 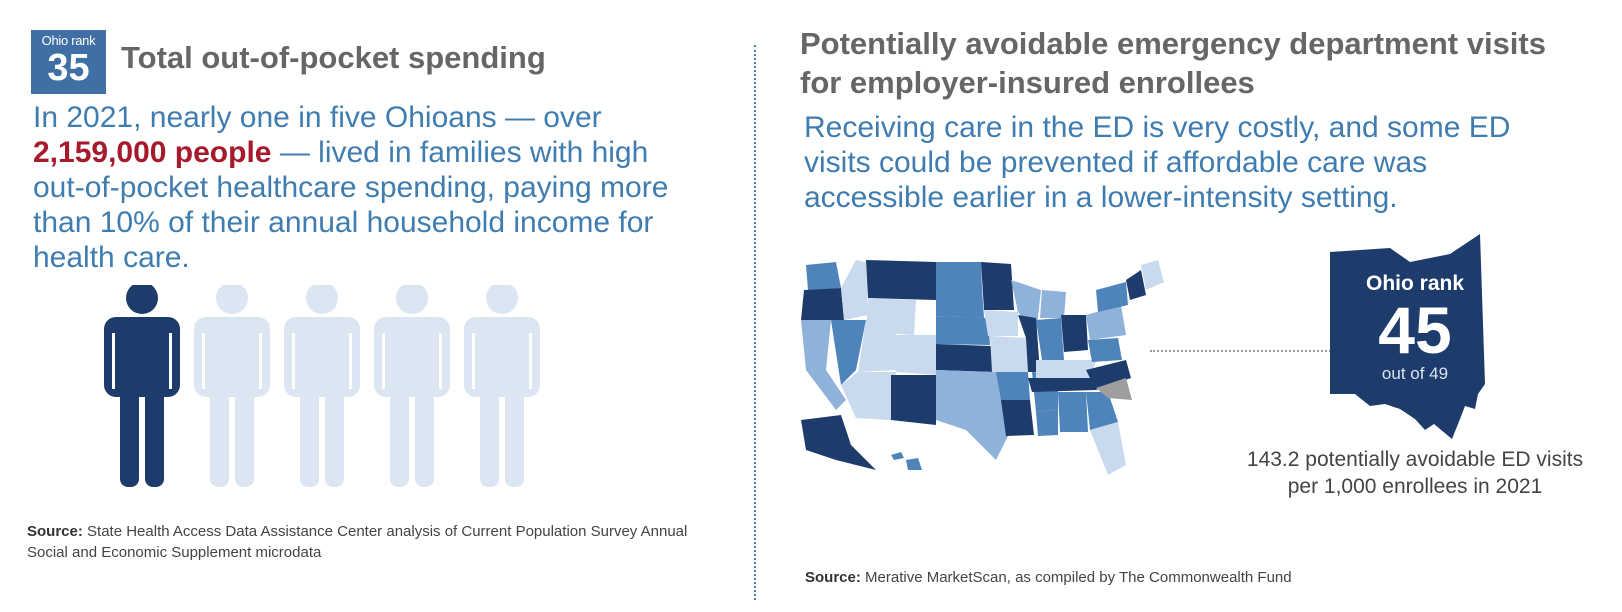 I want to click on us-state-map, so click(x=982, y=367).